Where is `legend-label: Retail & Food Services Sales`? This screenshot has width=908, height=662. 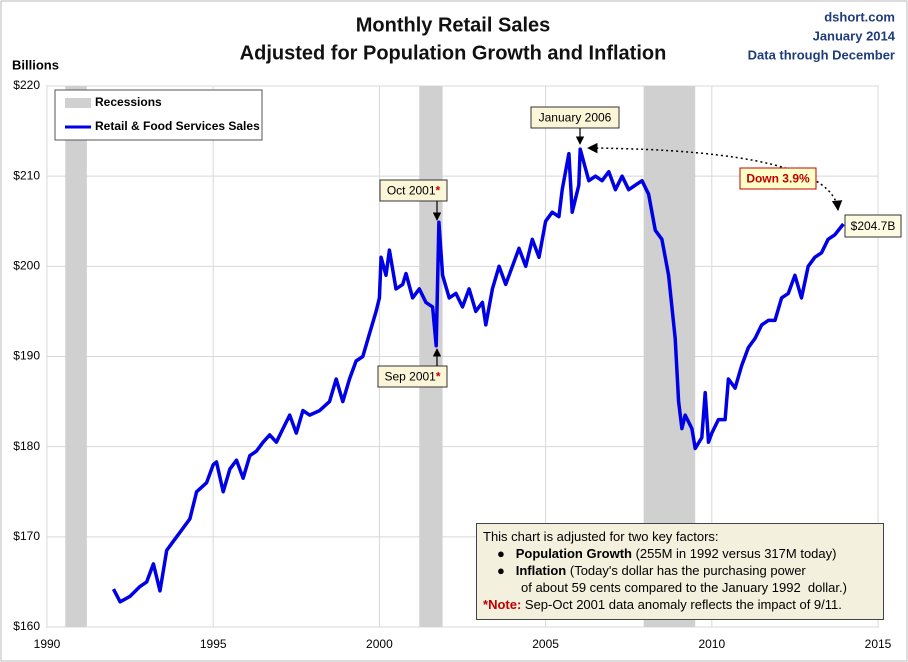
legend-label: Retail & Food Services Sales is located at coordinates (177, 126).